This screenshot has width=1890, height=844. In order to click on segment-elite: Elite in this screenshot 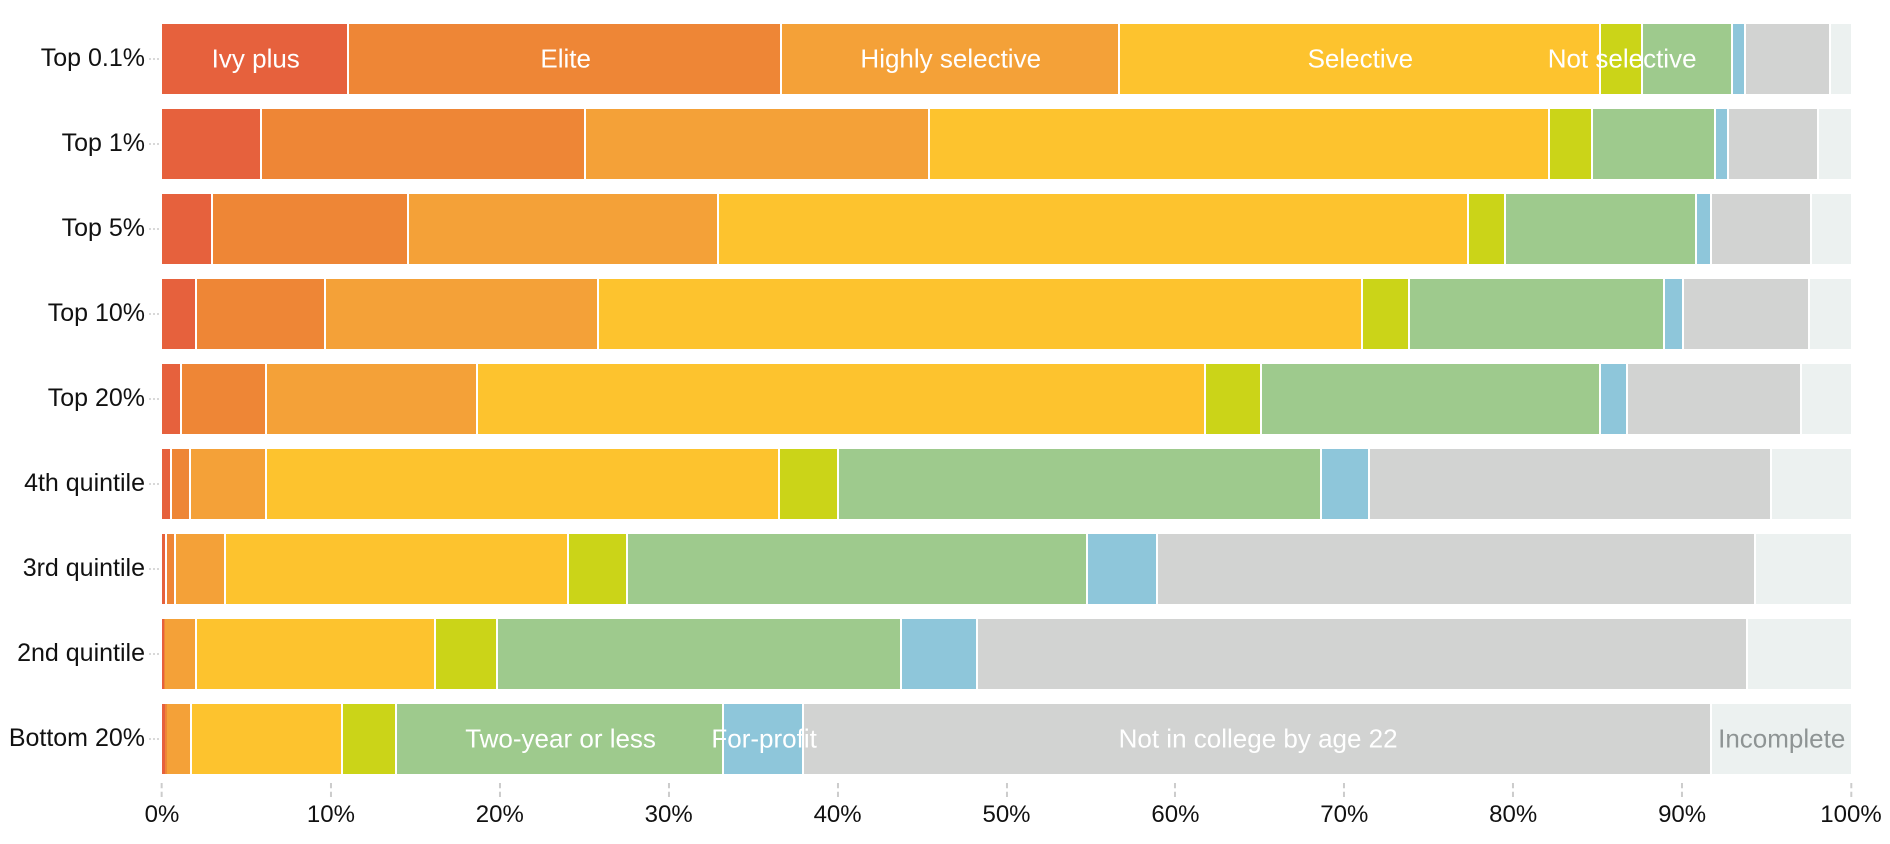, I will do `click(565, 58)`.